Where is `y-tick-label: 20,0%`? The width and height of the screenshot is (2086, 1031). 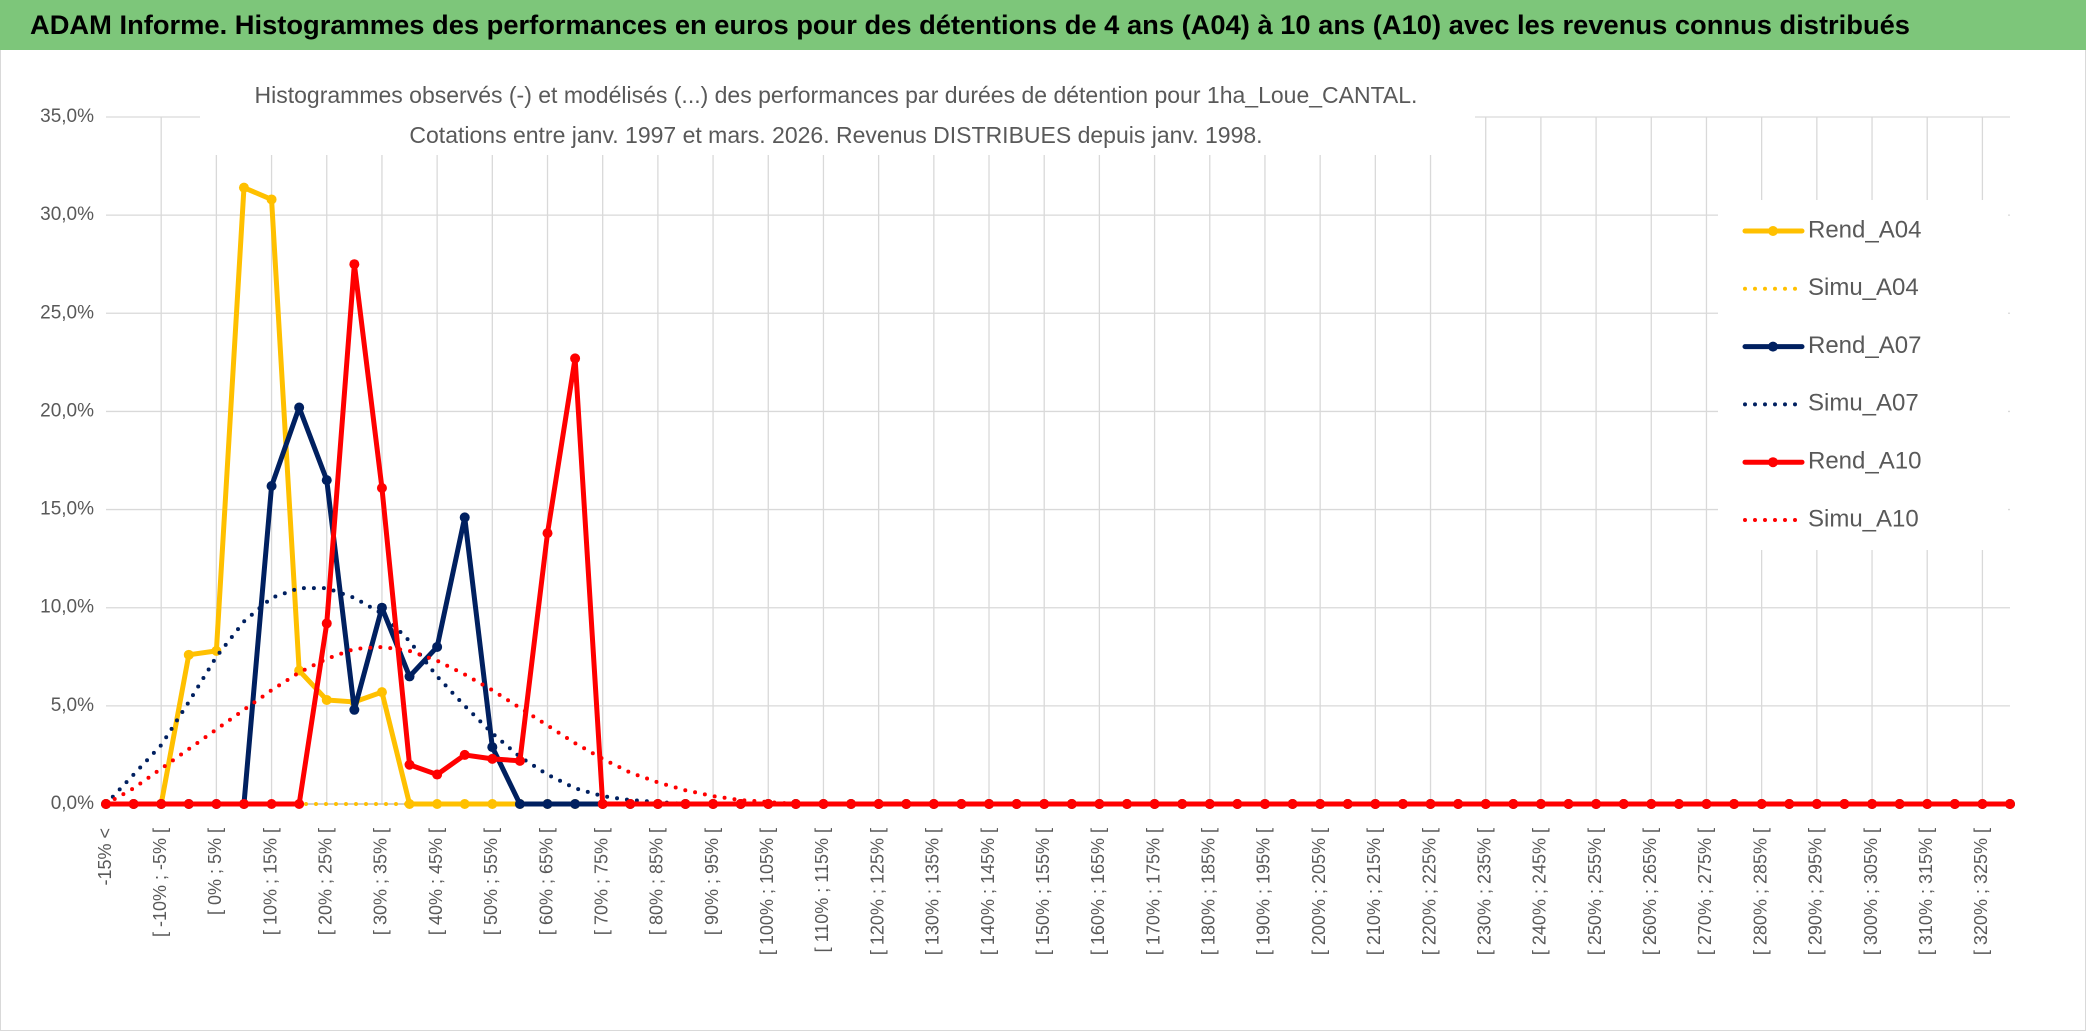
y-tick-label: 20,0% is located at coordinates (67, 410).